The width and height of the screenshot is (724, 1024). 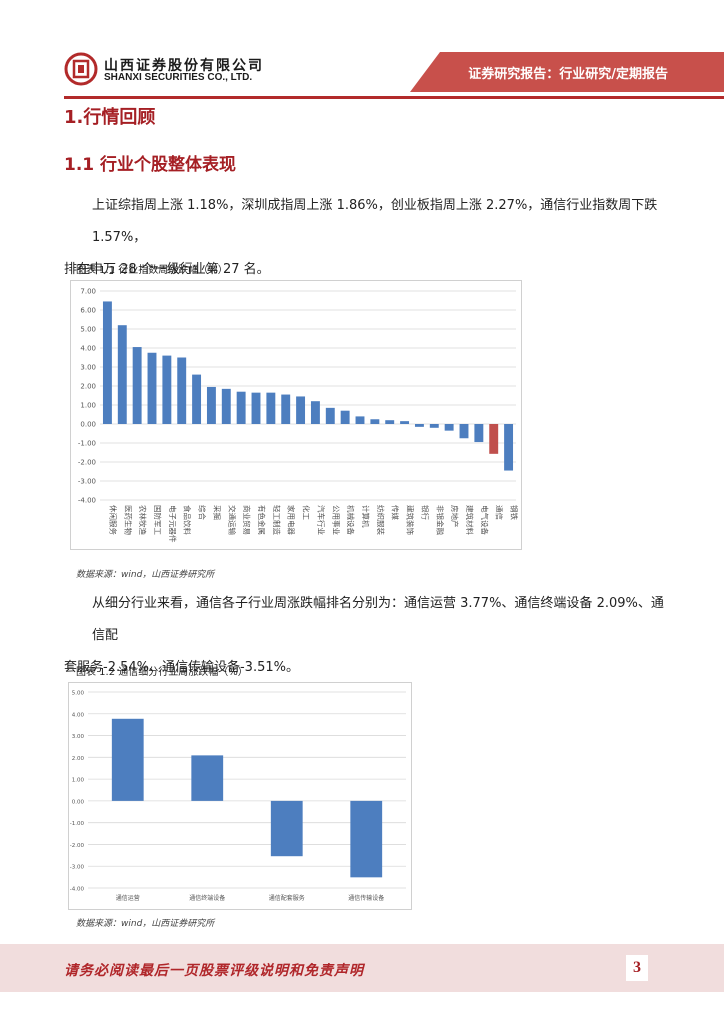 What do you see at coordinates (455, 516) in the screenshot?
I see `category-label: 房地产` at bounding box center [455, 516].